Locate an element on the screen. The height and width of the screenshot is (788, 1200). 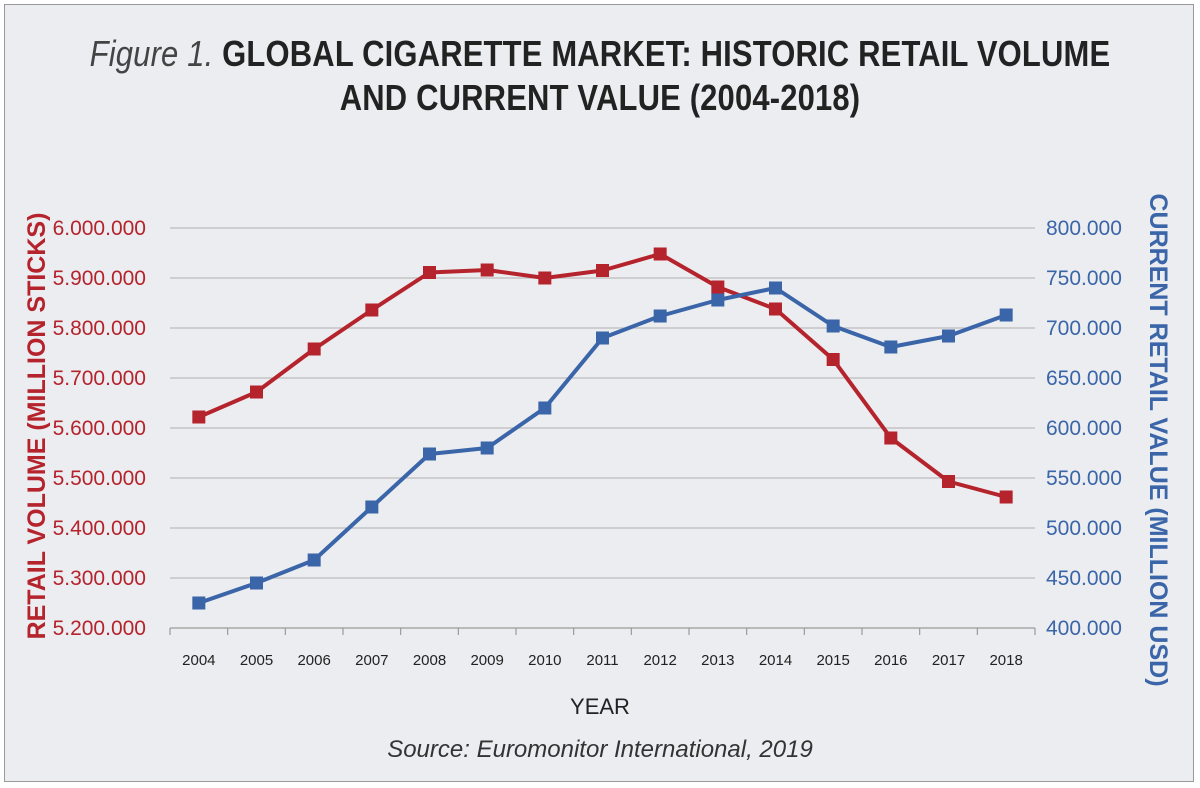
x-tick-label: 2013 is located at coordinates (717, 660).